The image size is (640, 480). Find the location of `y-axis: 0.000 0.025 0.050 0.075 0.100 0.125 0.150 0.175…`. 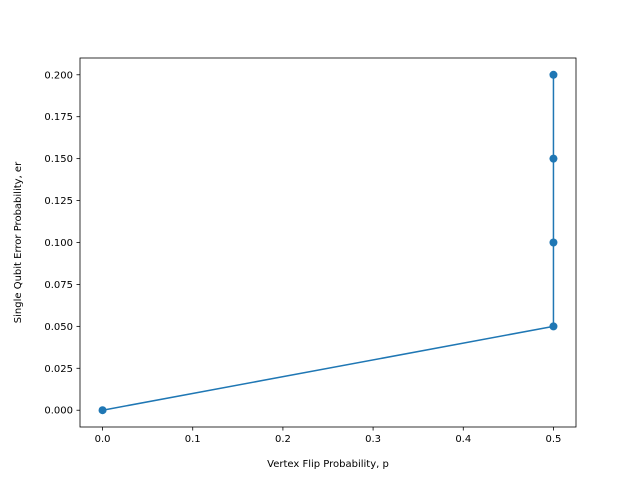

y-axis: 0.000 0.025 0.050 0.075 0.100 0.125 0.150 0.175… is located at coordinates (62, 243).